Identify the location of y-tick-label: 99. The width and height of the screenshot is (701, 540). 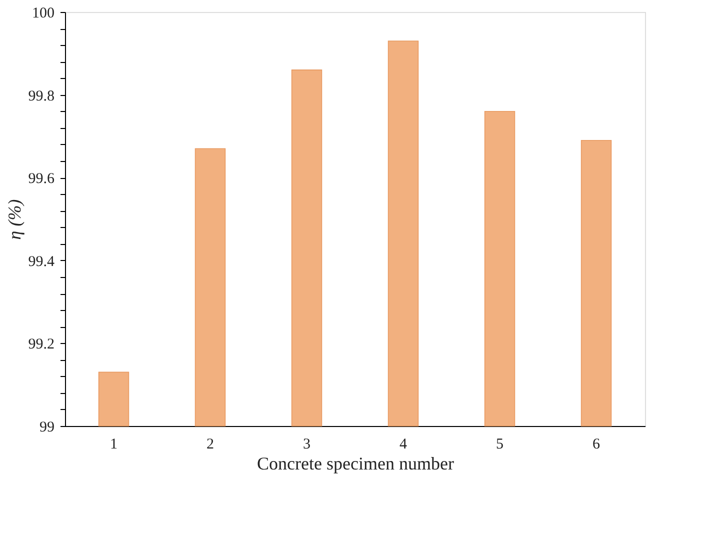
(47, 428).